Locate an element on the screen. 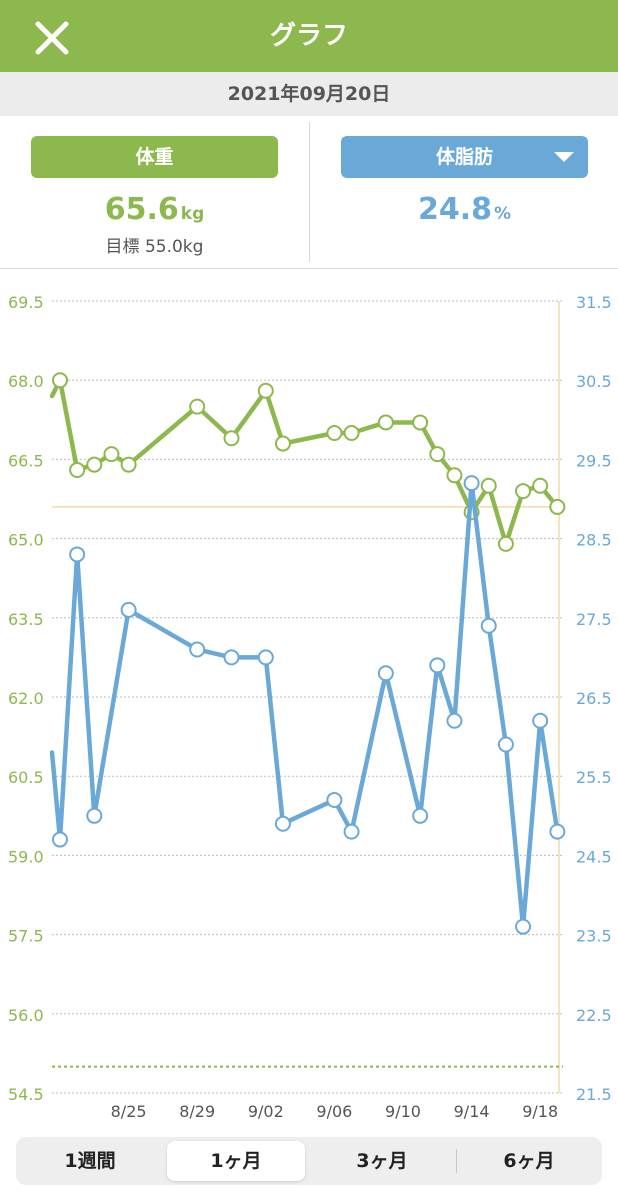 Image resolution: width=618 pixels, height=1200 pixels. weight-label-pill: 体重 is located at coordinates (154, 157).